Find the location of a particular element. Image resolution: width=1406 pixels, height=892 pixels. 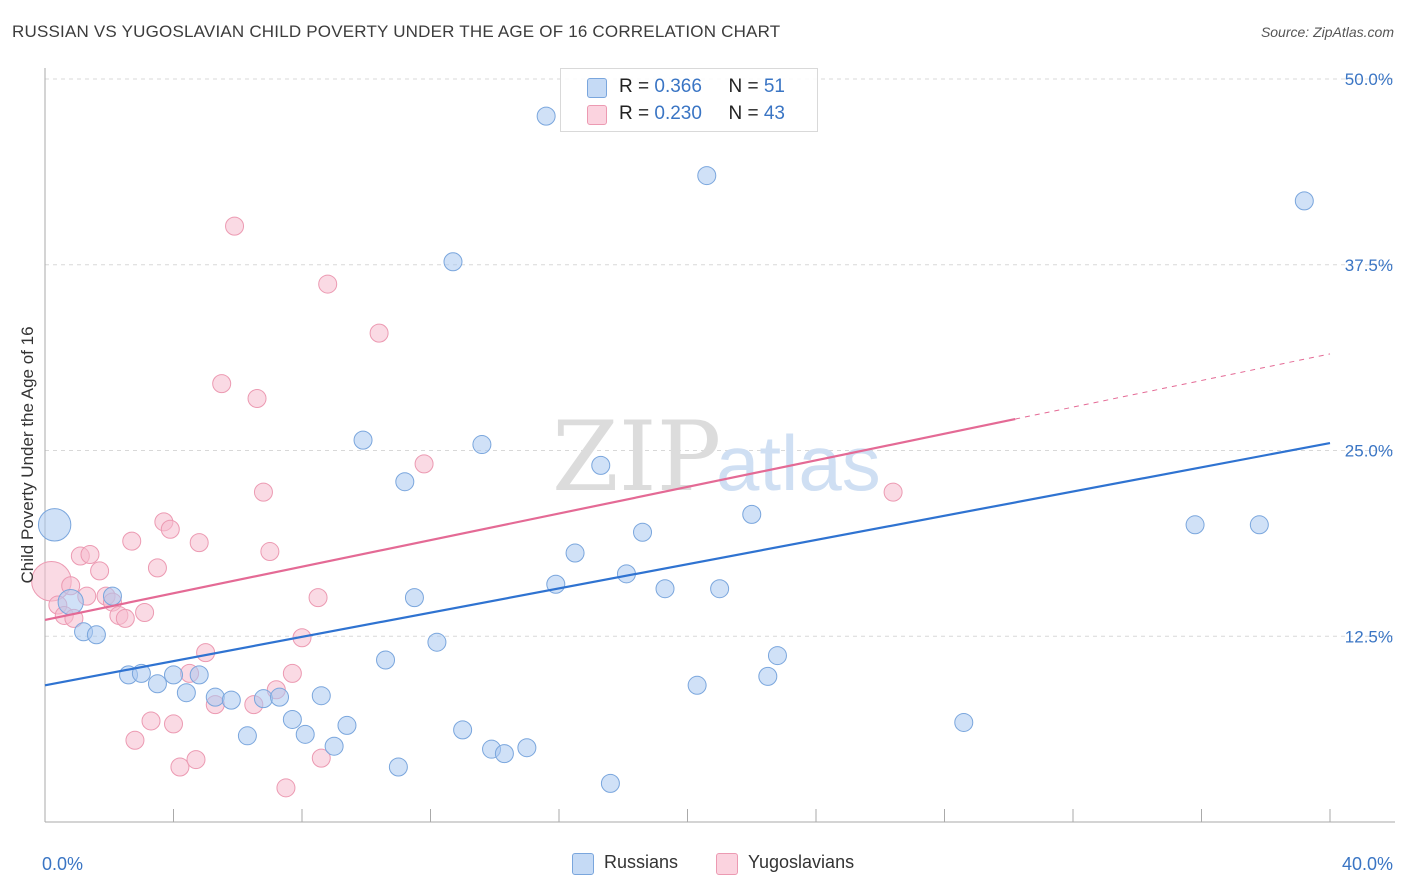

yugoslavians-trend-line-extension is located at coordinates (1173, 386).